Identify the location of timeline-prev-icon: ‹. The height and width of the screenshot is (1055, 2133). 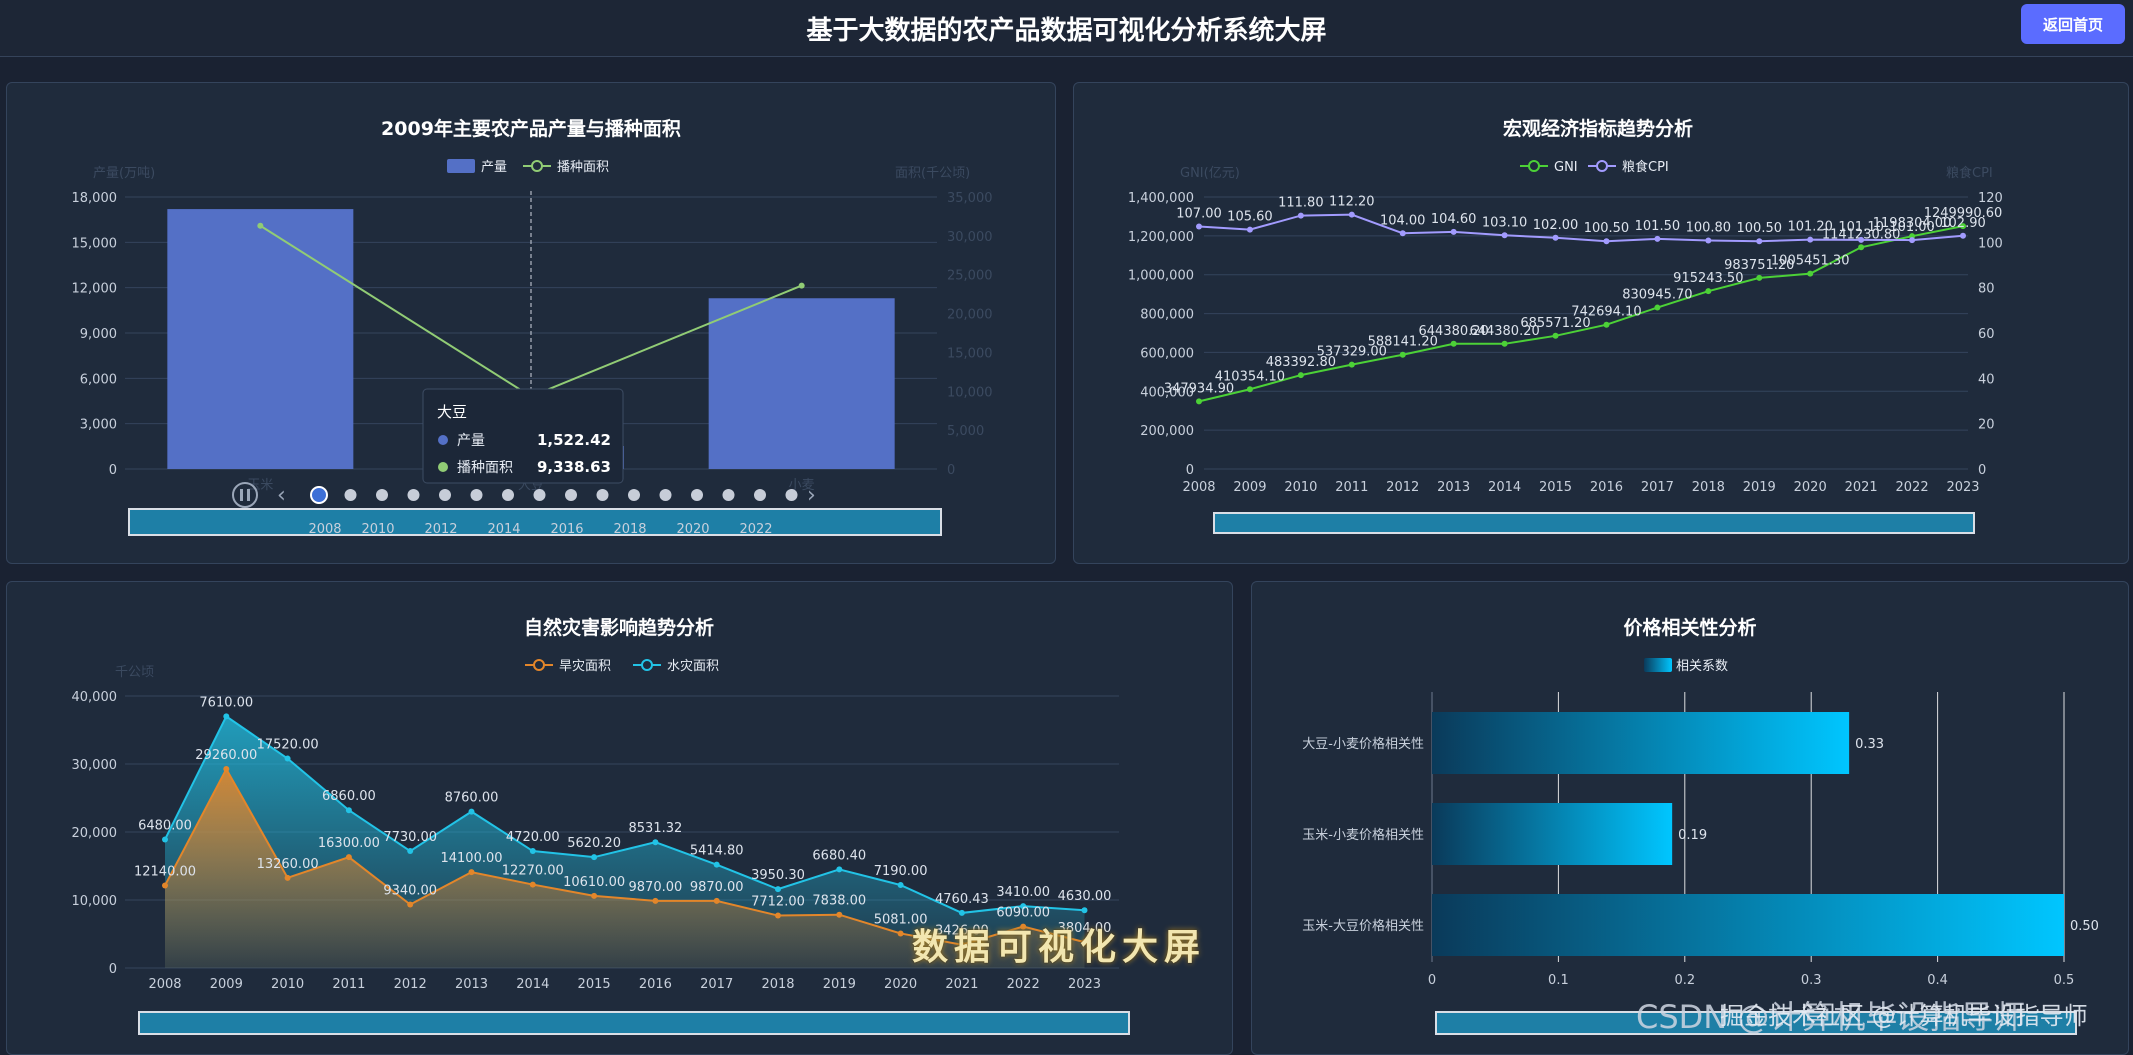
(281, 495).